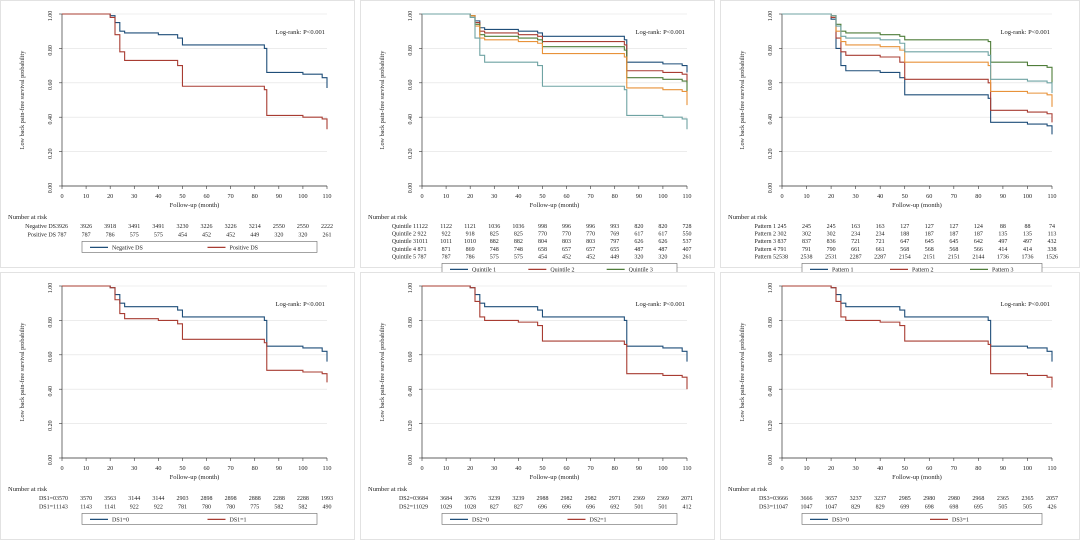  I want to click on risk-row-label: DS3=1, so click(767, 507).